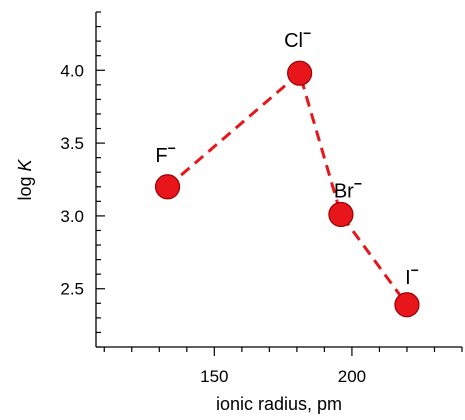 This screenshot has height=420, width=465. What do you see at coordinates (348, 188) in the screenshot?
I see `data-point-label: Br−` at bounding box center [348, 188].